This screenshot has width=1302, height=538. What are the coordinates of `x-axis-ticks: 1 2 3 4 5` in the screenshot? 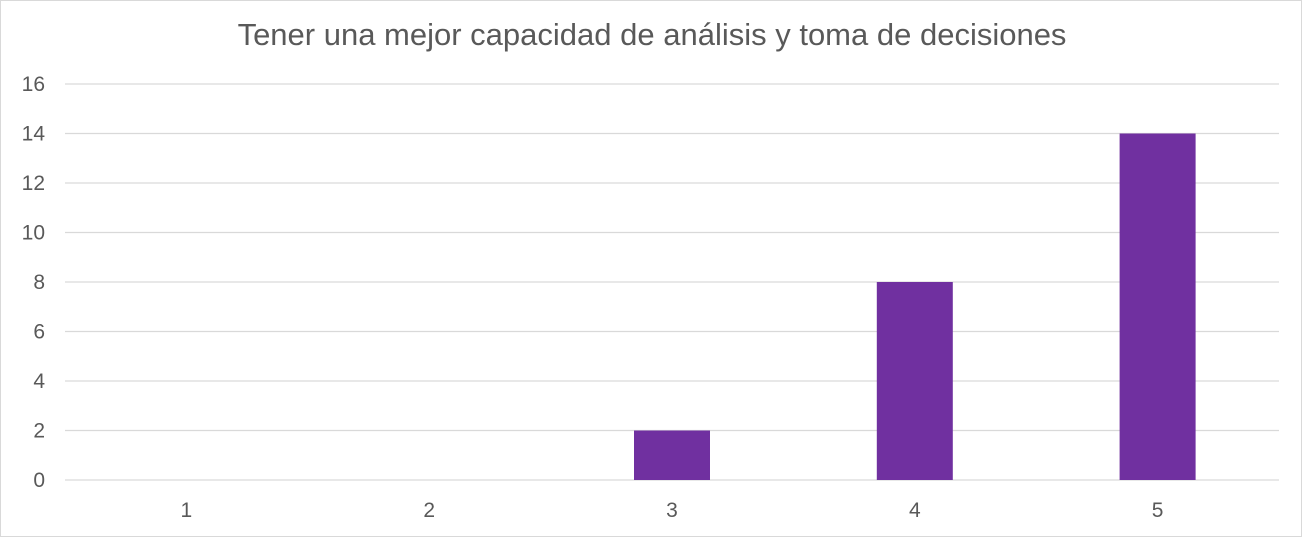 It's located at (672, 510).